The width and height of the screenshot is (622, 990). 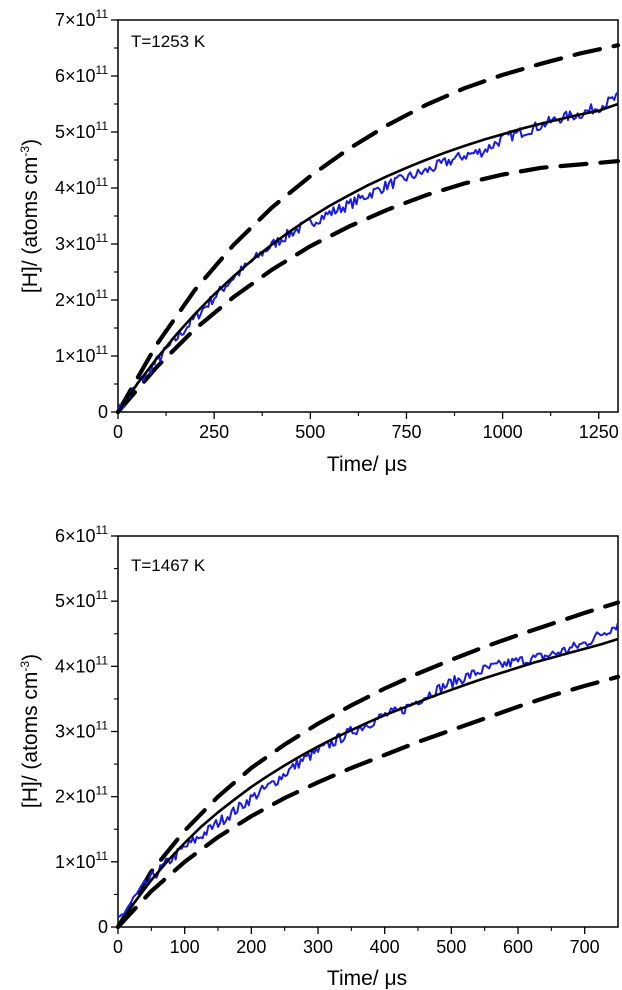 I want to click on x-tick-label: 600, so click(x=518, y=947).